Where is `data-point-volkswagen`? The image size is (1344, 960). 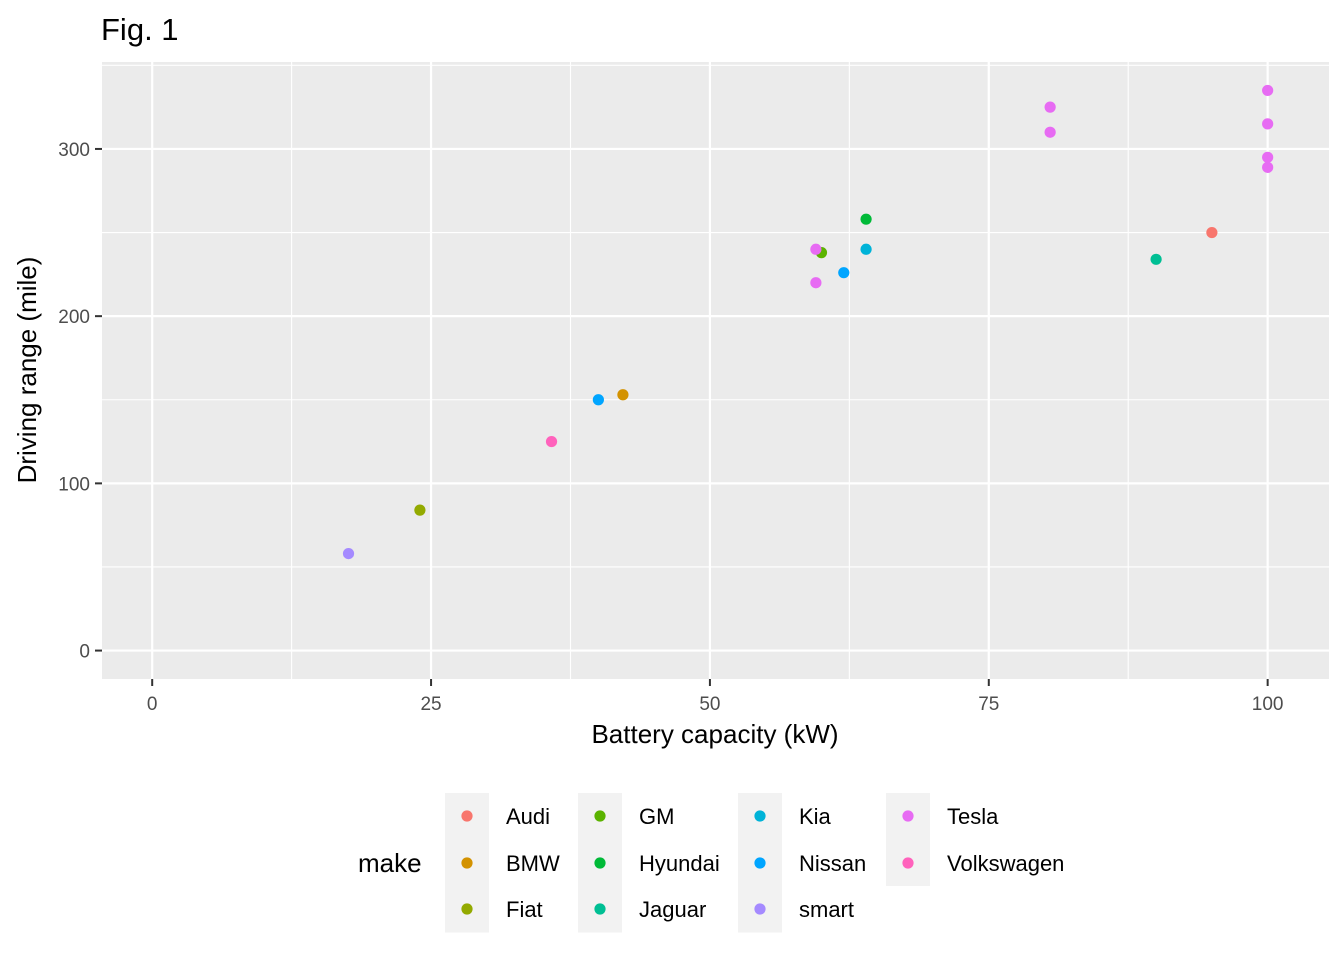
data-point-volkswagen is located at coordinates (551, 441).